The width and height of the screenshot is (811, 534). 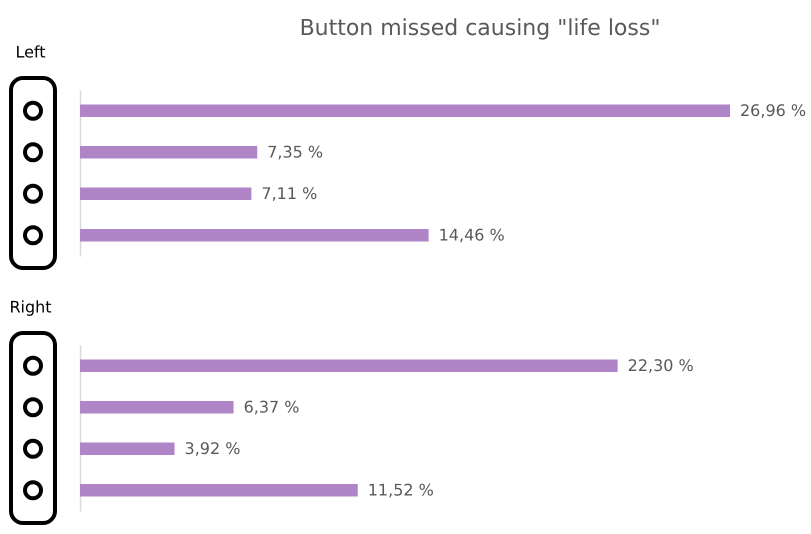 I want to click on chart-title: Button missed causing "life loss", so click(x=480, y=28).